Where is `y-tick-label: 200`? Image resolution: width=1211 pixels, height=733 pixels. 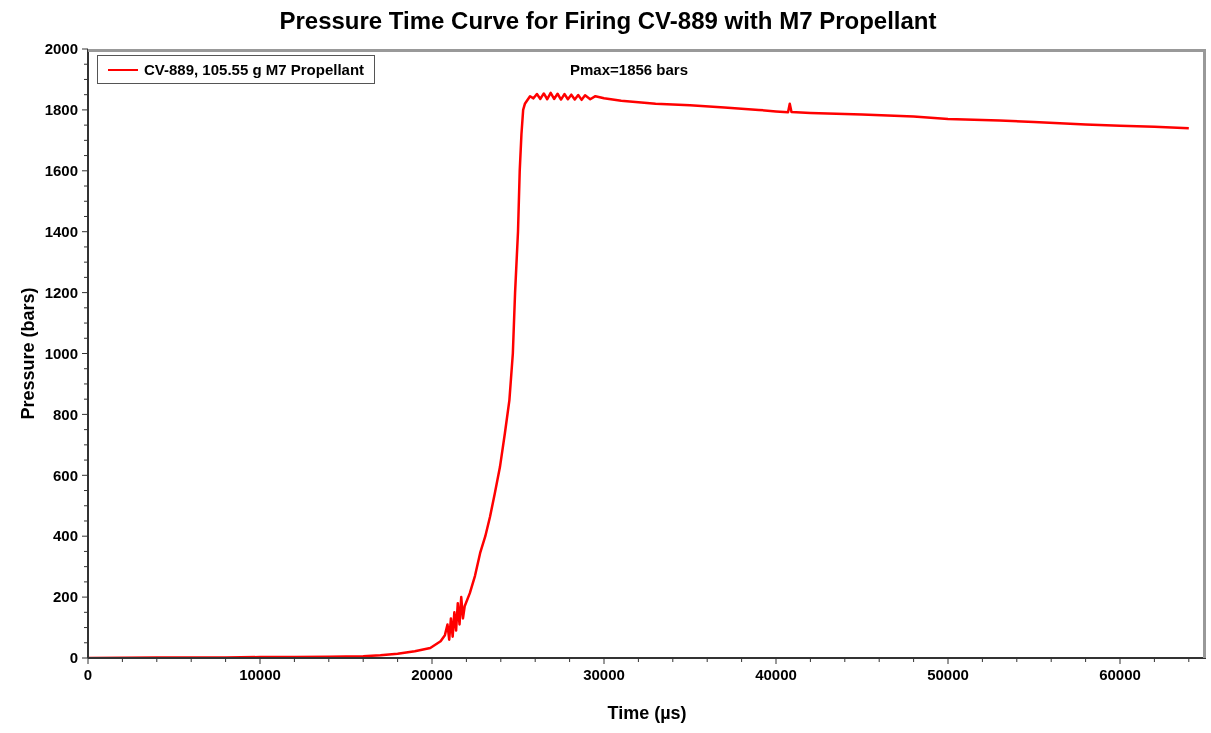 y-tick-label: 200 is located at coordinates (65, 597).